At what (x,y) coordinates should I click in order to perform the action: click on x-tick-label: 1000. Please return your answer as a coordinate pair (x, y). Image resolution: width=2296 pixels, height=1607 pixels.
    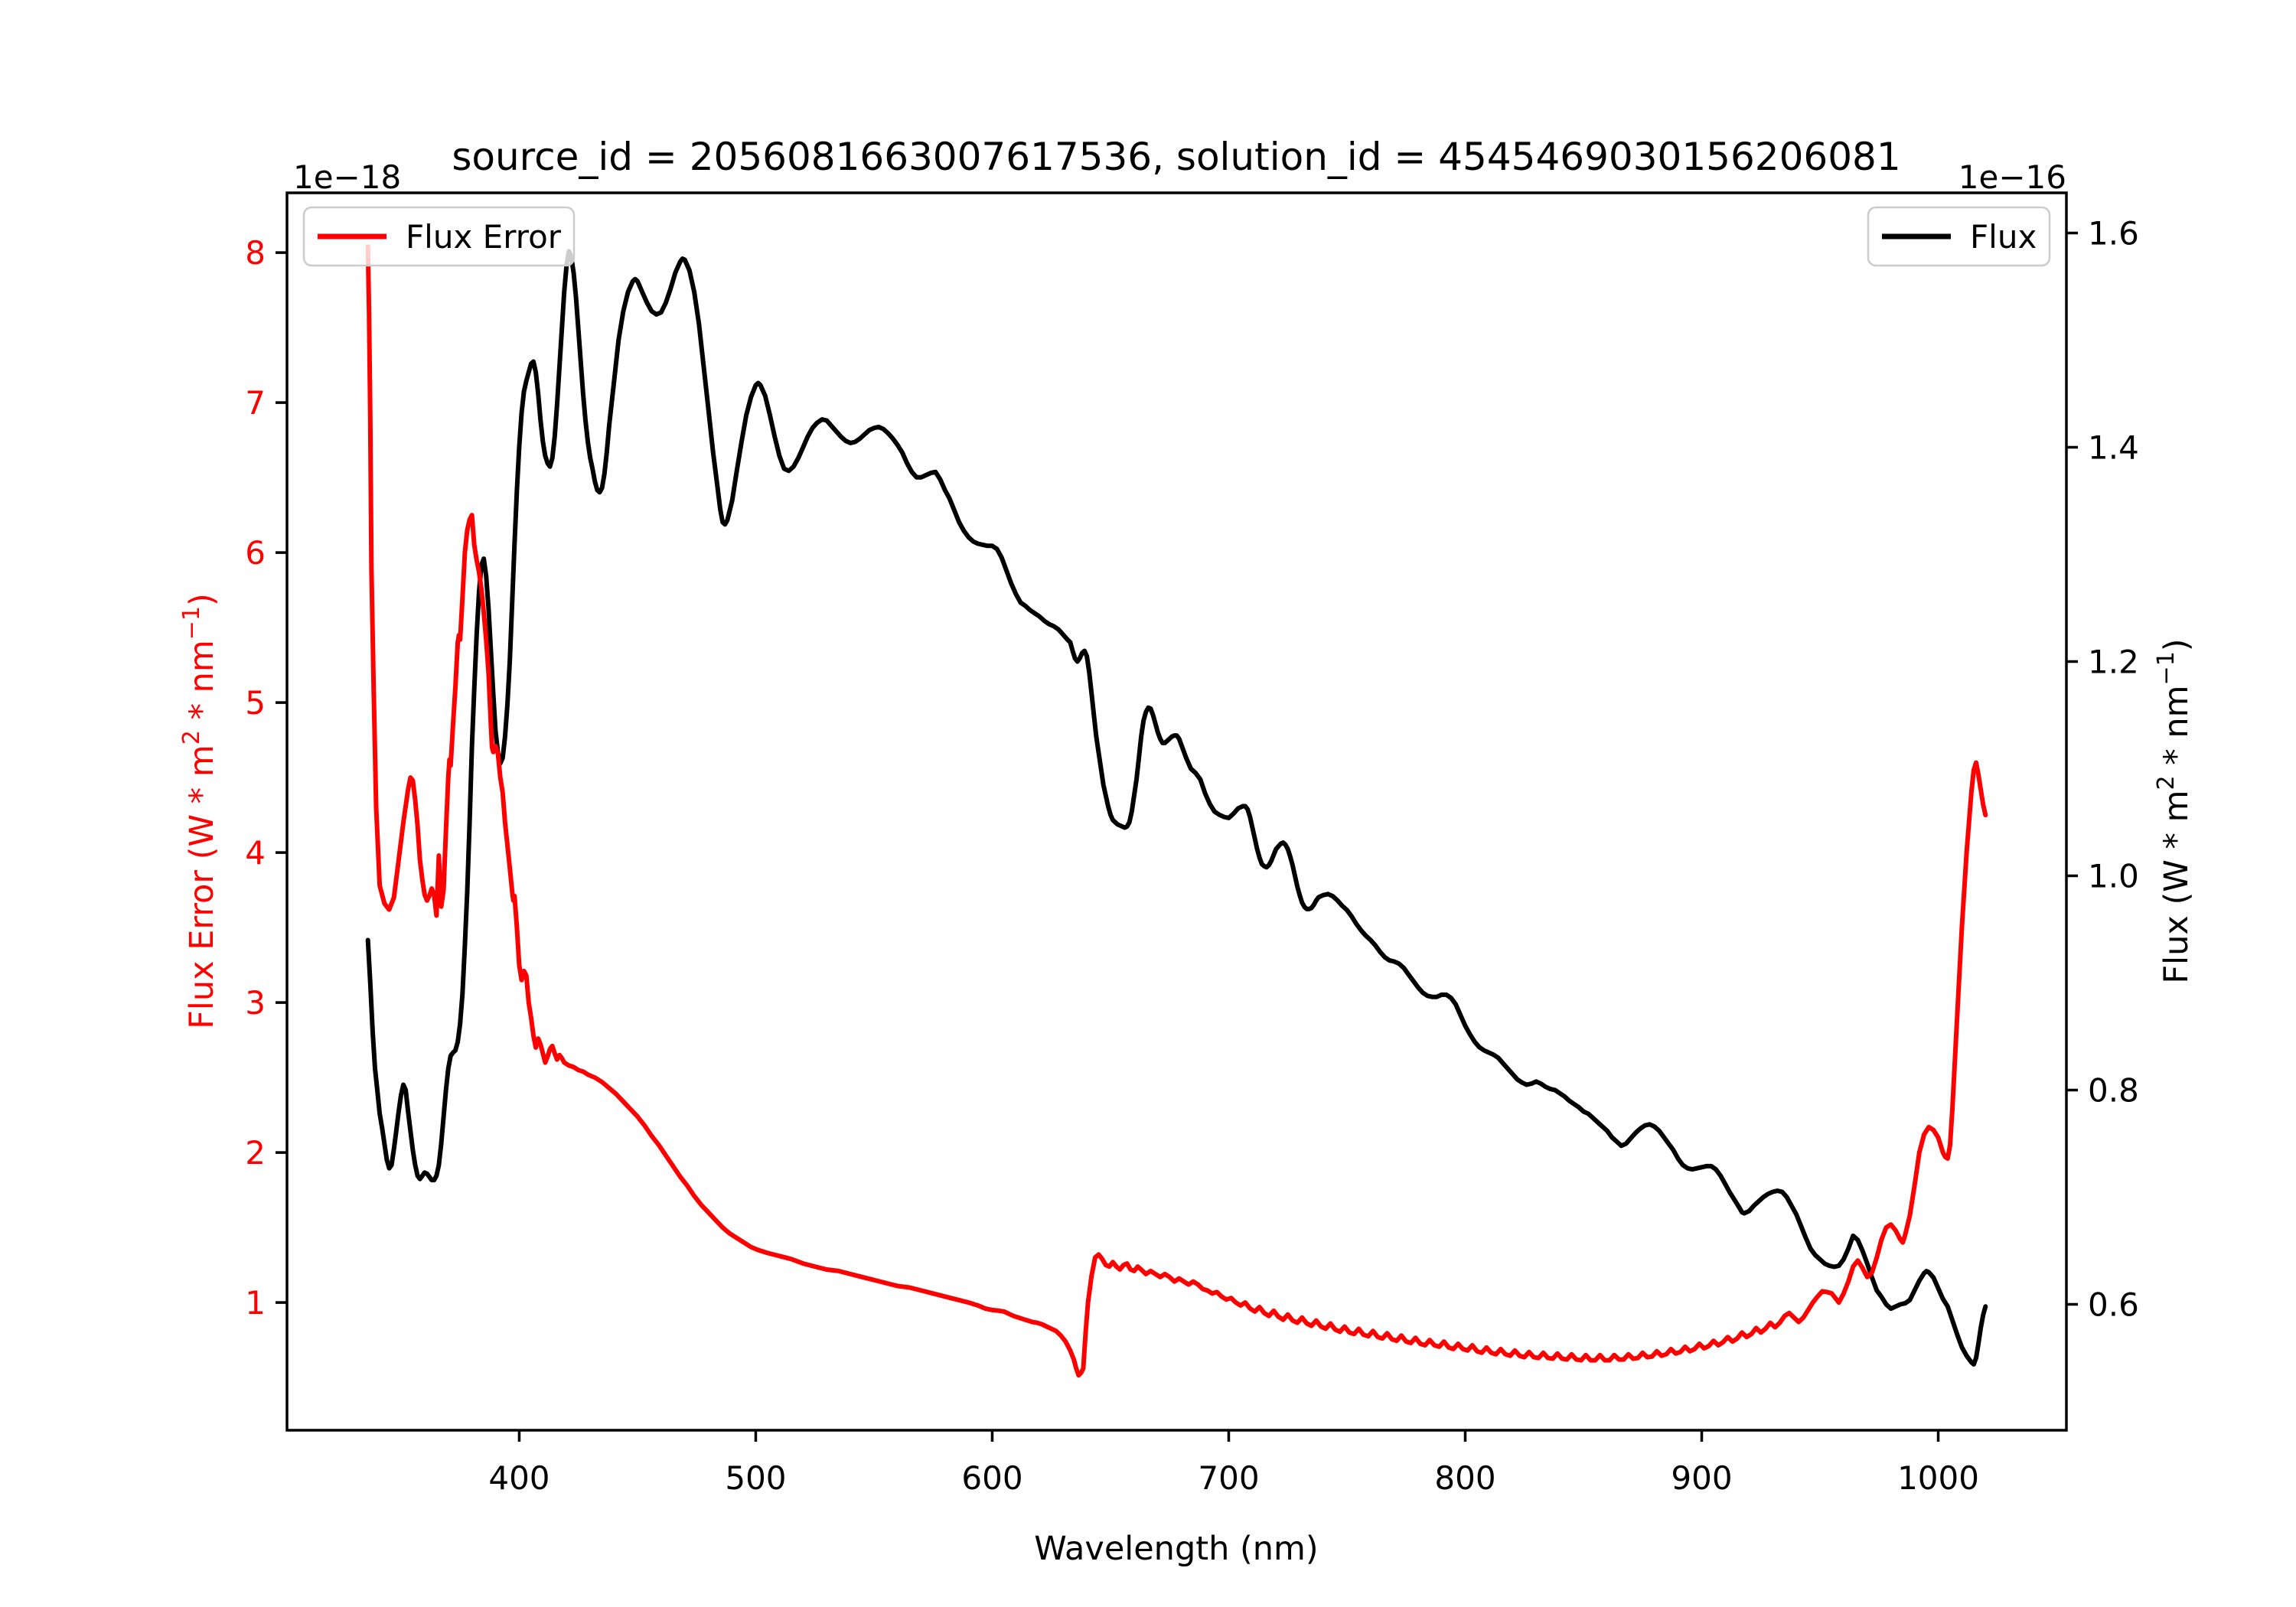
    Looking at the image, I should click on (1938, 1478).